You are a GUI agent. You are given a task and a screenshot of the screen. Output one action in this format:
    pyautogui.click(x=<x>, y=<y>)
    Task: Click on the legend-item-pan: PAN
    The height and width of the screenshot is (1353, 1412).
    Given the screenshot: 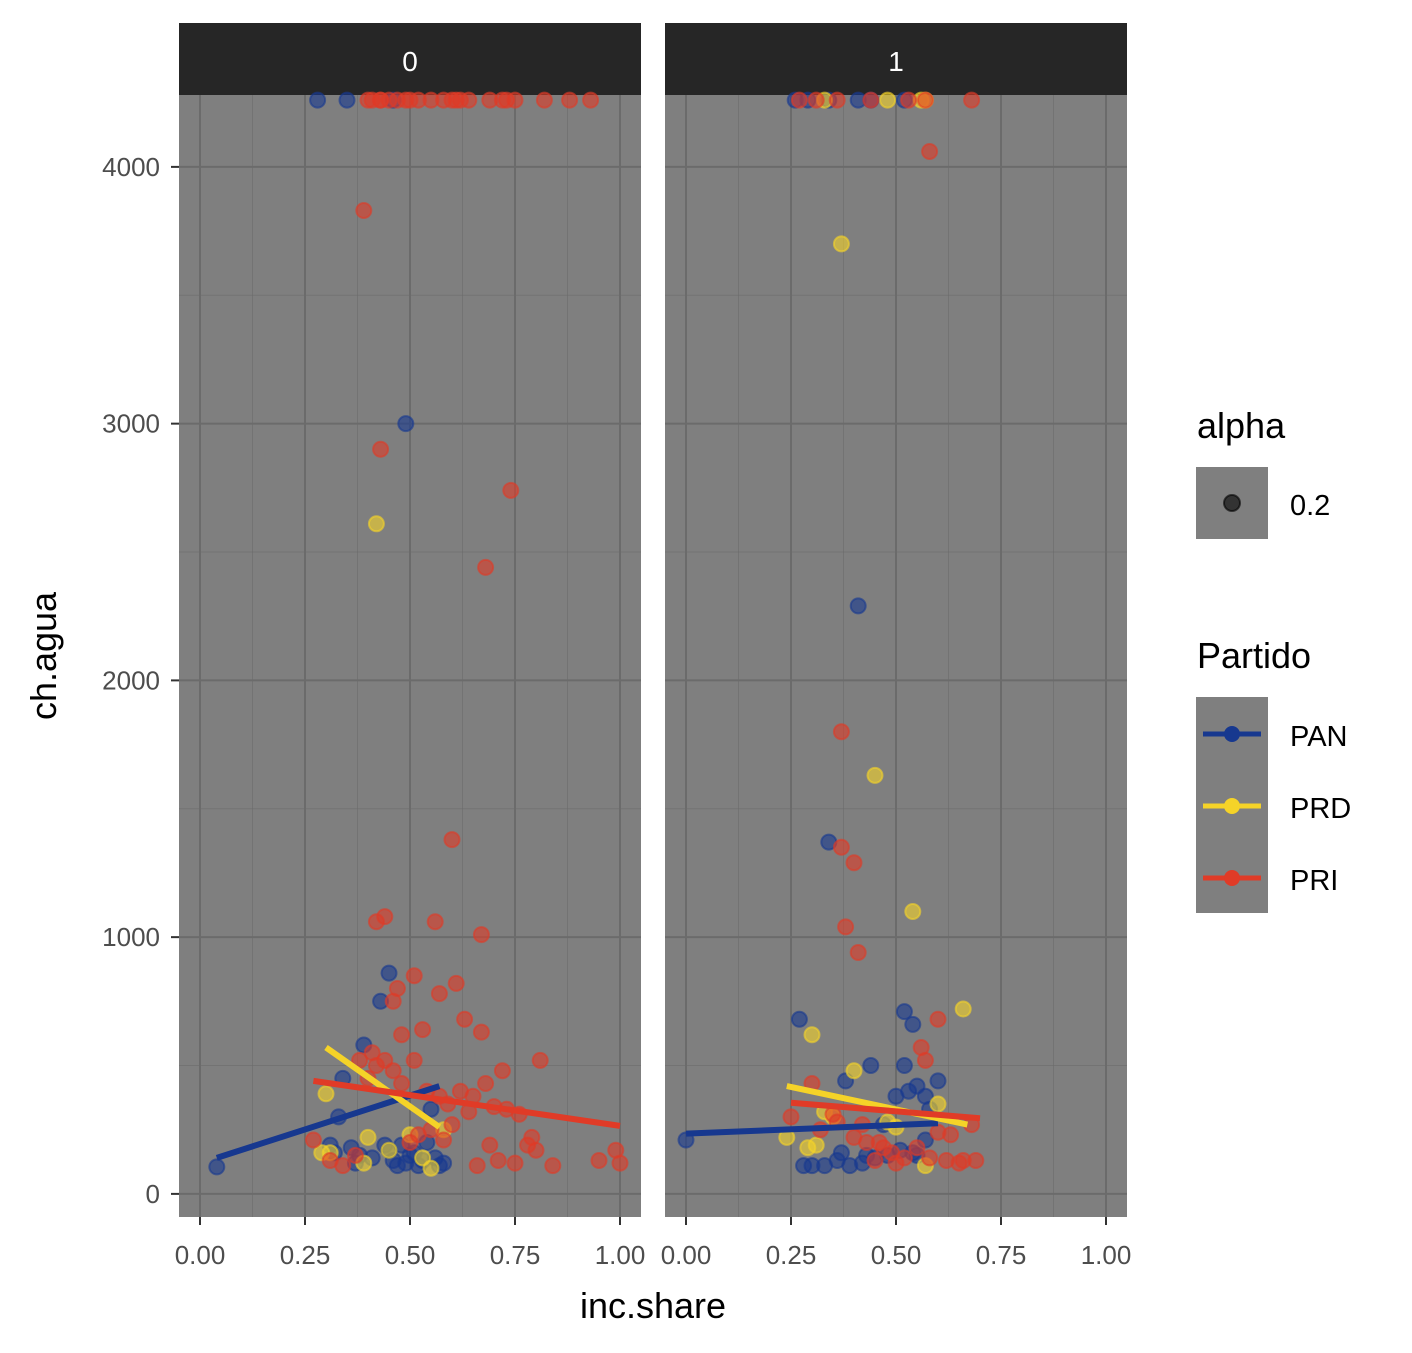 What is the action you would take?
    pyautogui.click(x=1275, y=737)
    